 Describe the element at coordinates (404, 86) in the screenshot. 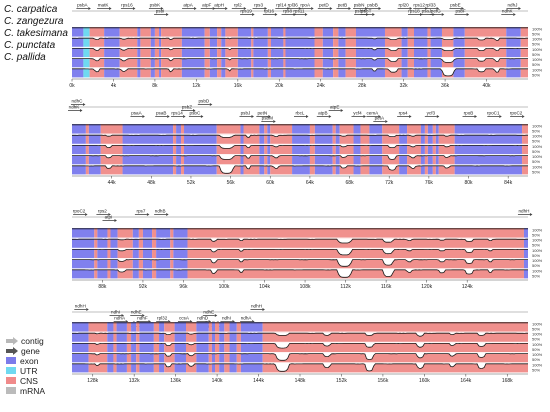

I see `x-tick-label: 32k` at that location.